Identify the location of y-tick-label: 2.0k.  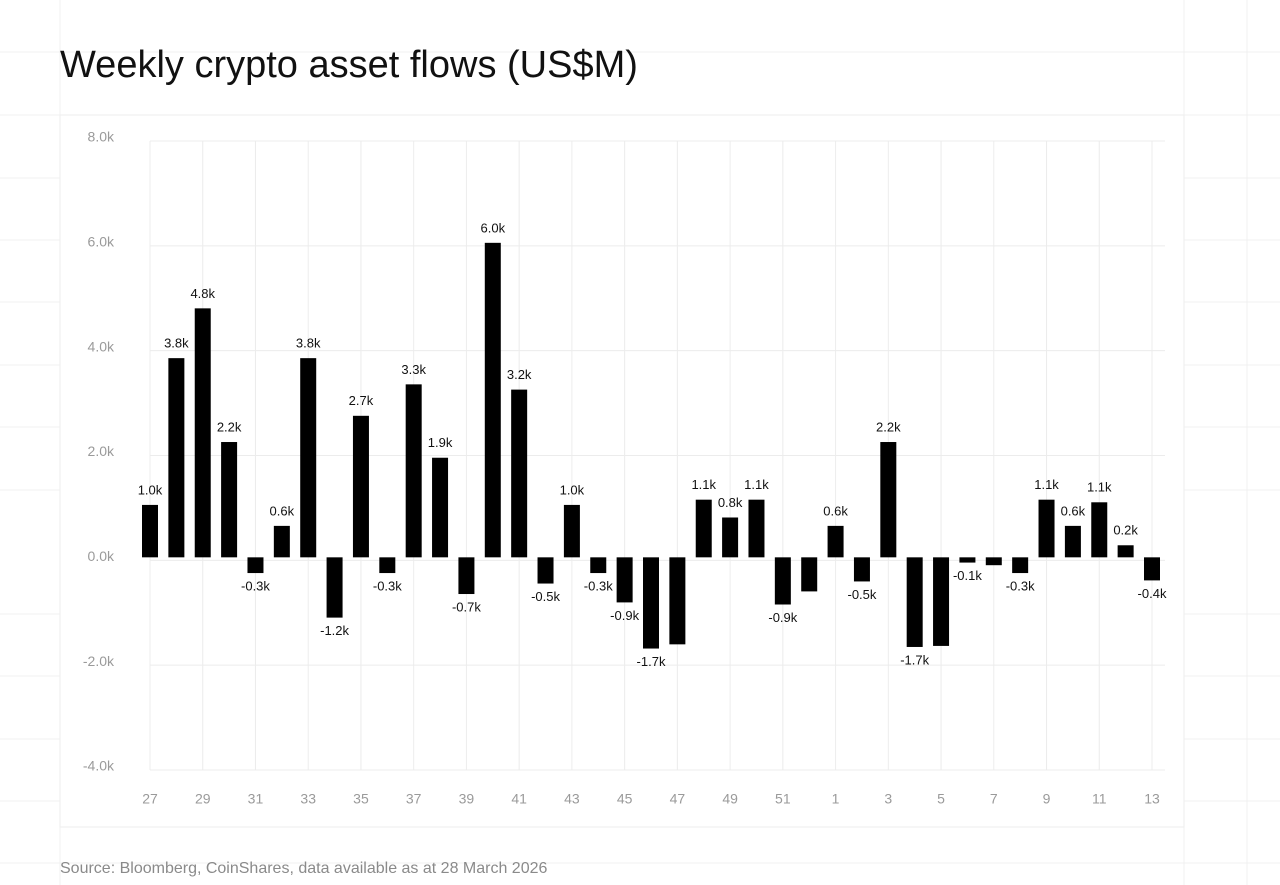
(101, 451).